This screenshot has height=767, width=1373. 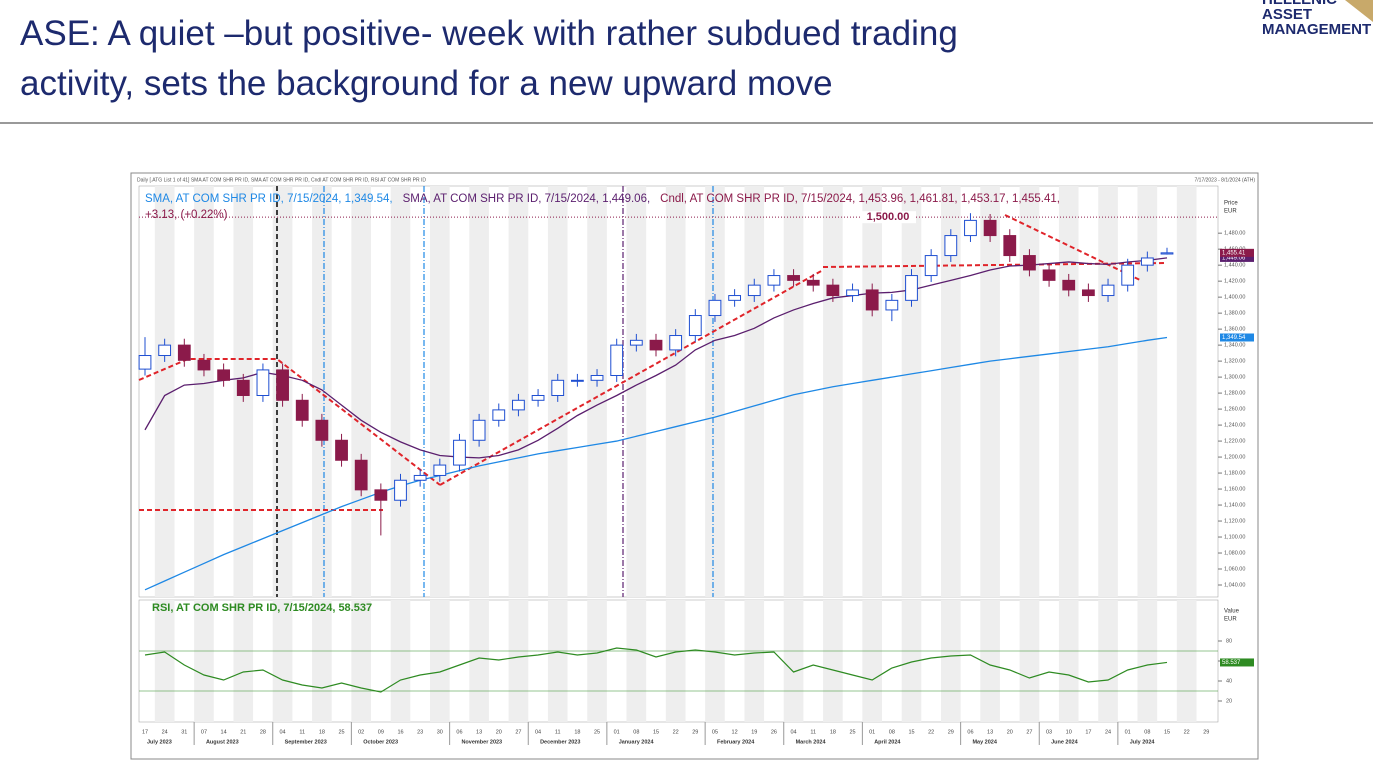 I want to click on x-tick-label: 18, so click(x=322, y=732).